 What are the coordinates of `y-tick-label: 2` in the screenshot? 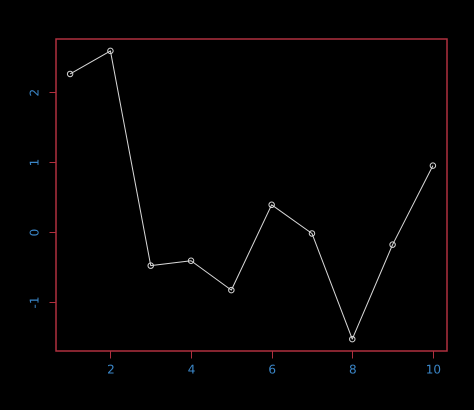 It's located at (35, 92).